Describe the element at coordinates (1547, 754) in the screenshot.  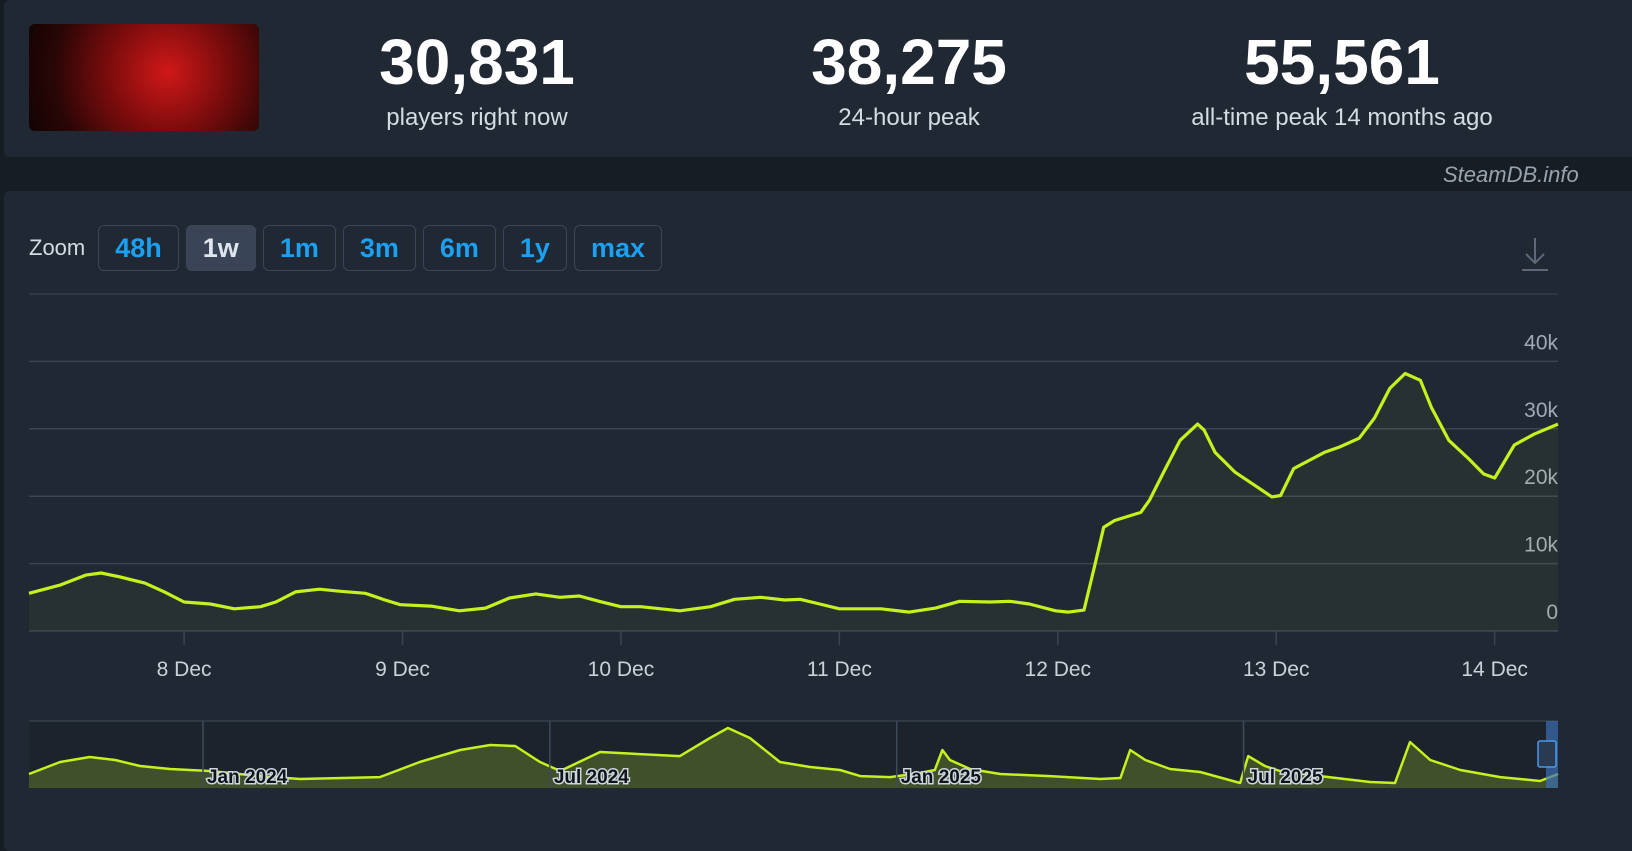
I see `navigator-grip` at that location.